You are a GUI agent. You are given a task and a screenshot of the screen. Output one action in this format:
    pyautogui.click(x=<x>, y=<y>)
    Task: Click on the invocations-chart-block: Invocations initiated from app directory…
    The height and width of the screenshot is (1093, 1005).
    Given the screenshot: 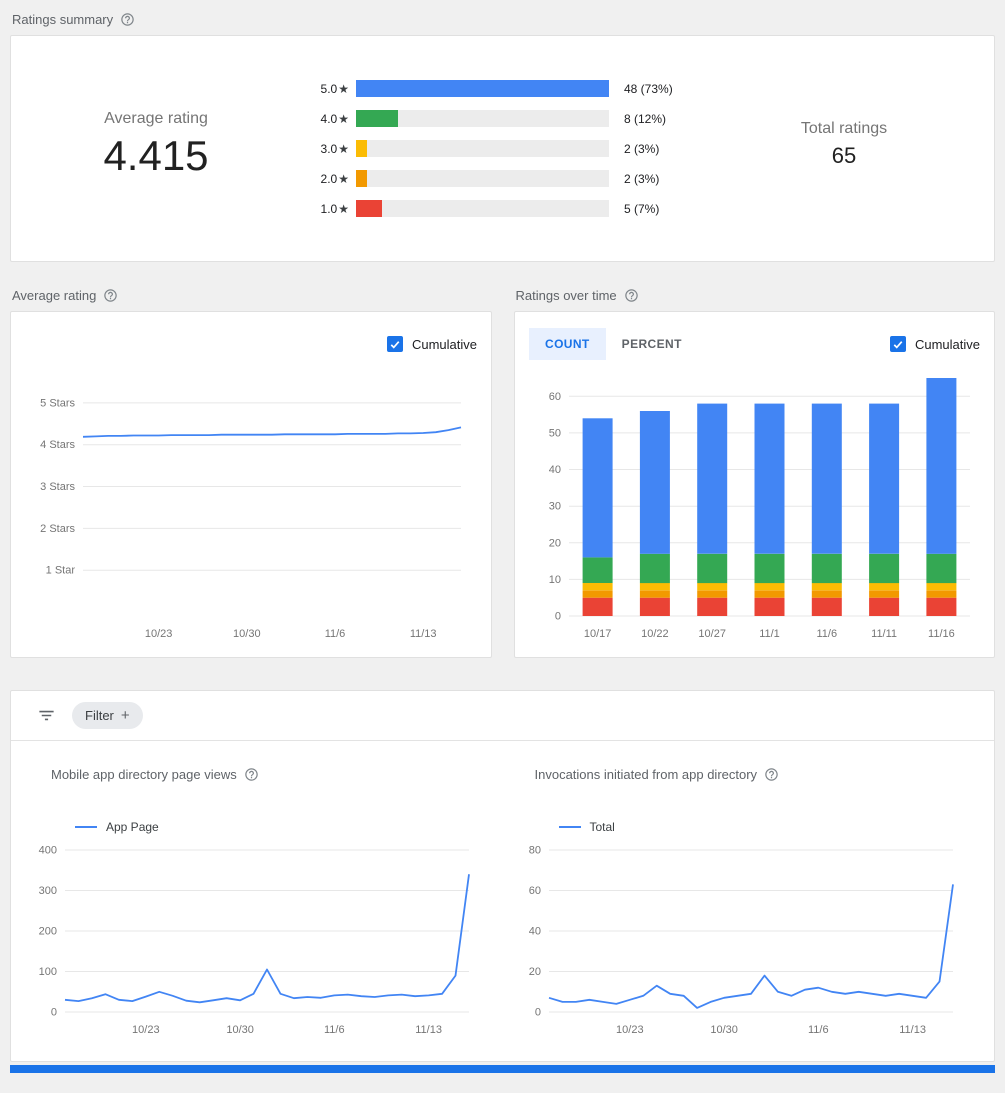 What is the action you would take?
    pyautogui.click(x=745, y=893)
    